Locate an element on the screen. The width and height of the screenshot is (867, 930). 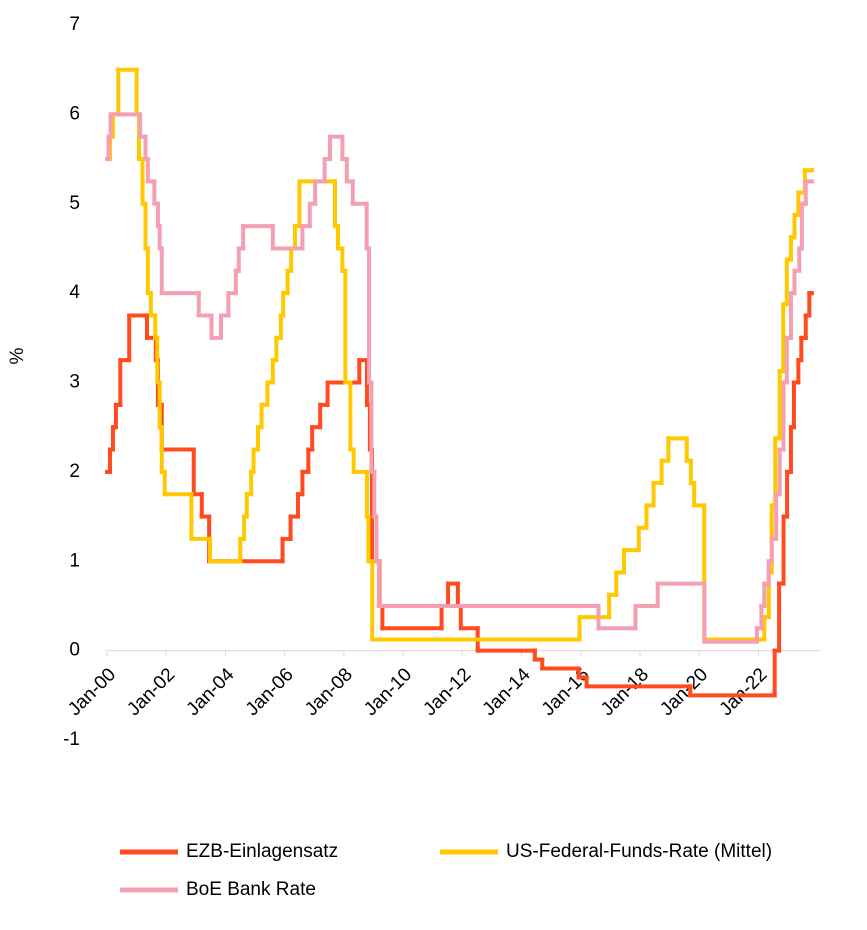
y-tick-label: 1 is located at coordinates (74, 560).